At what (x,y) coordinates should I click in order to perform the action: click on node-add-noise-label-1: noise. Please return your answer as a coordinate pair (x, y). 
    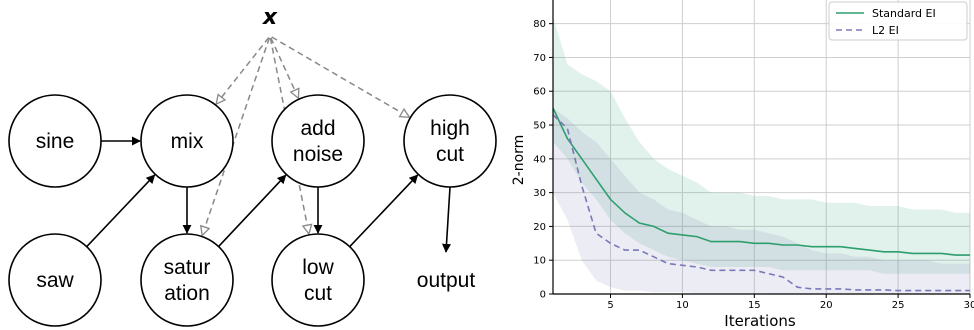
    Looking at the image, I should click on (318, 154).